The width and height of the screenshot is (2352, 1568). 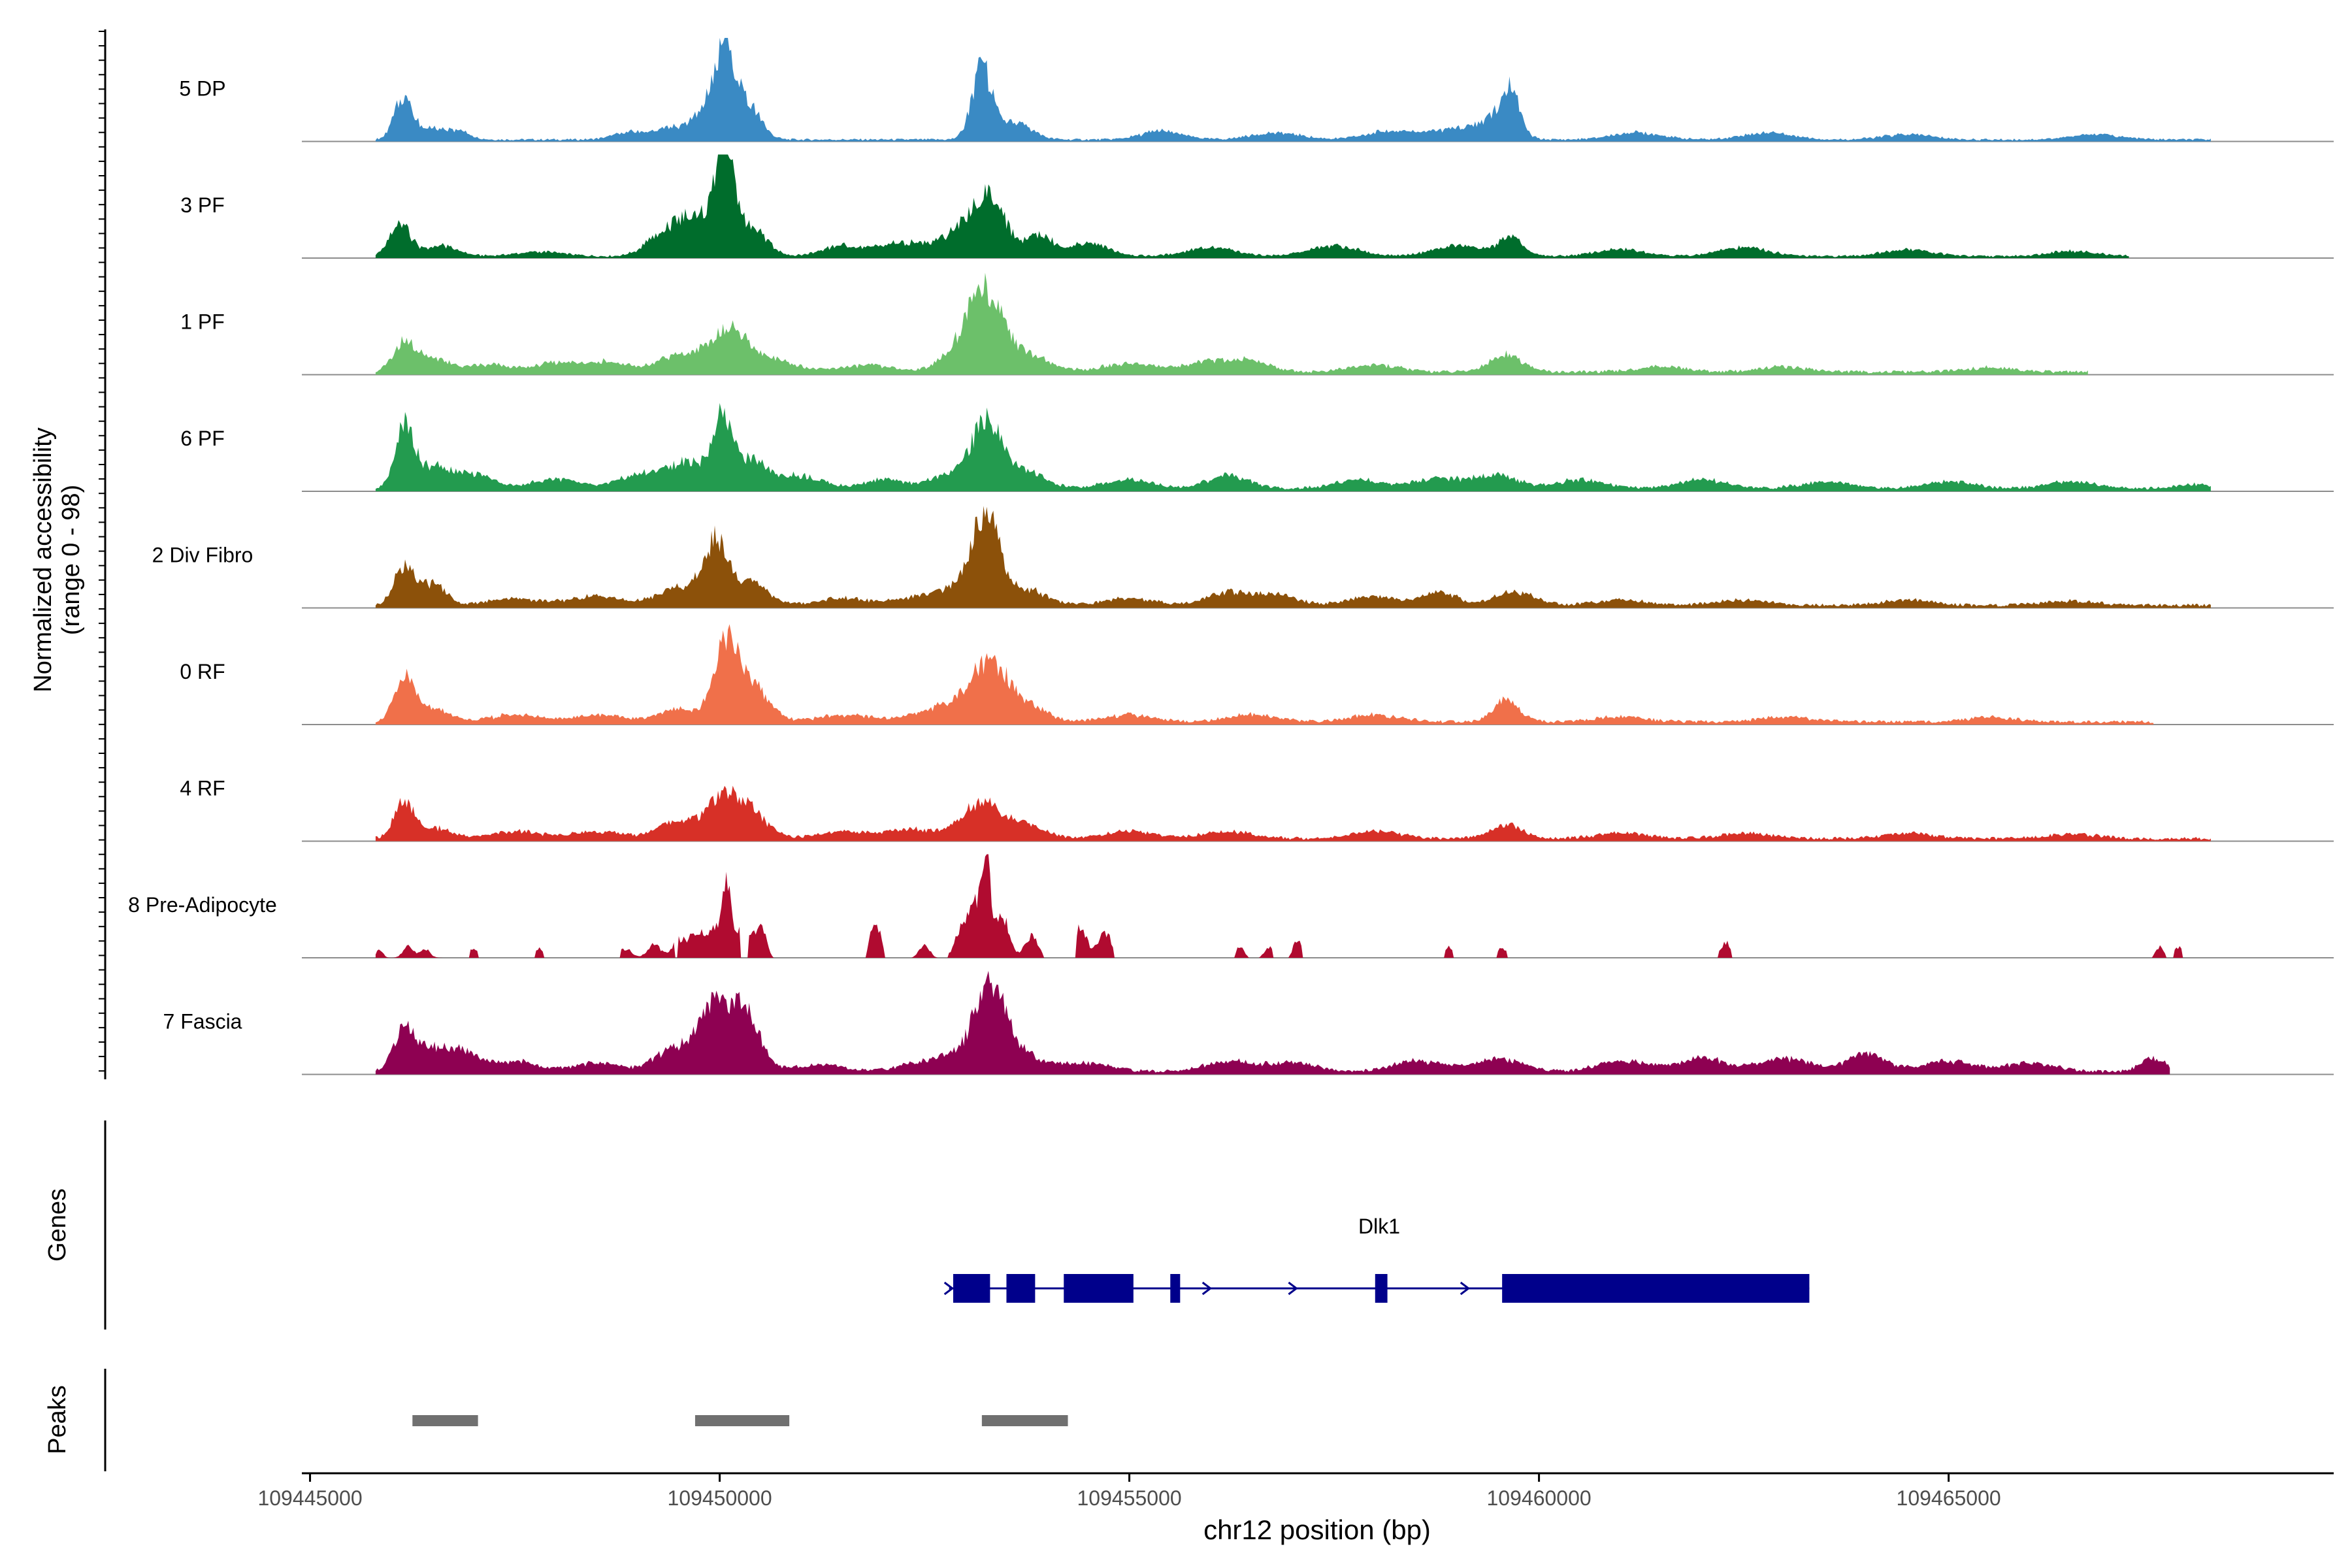 I want to click on genes-panel: Genes Dlk1, so click(x=927, y=1225).